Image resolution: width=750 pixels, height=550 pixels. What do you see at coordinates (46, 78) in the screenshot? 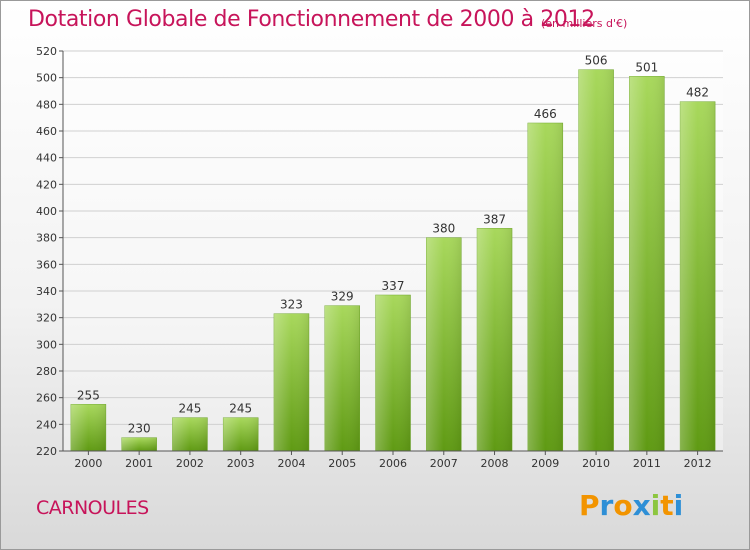
I see `y-tick-label: 500` at bounding box center [46, 78].